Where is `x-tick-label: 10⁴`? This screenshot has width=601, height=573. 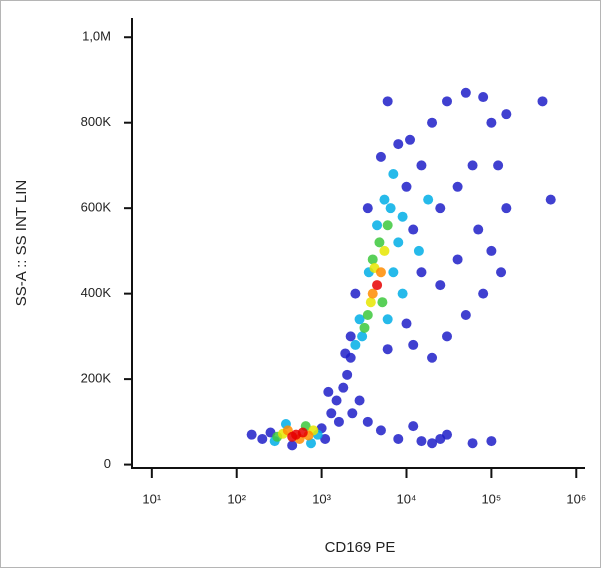 x-tick-label: 10⁴ is located at coordinates (406, 498).